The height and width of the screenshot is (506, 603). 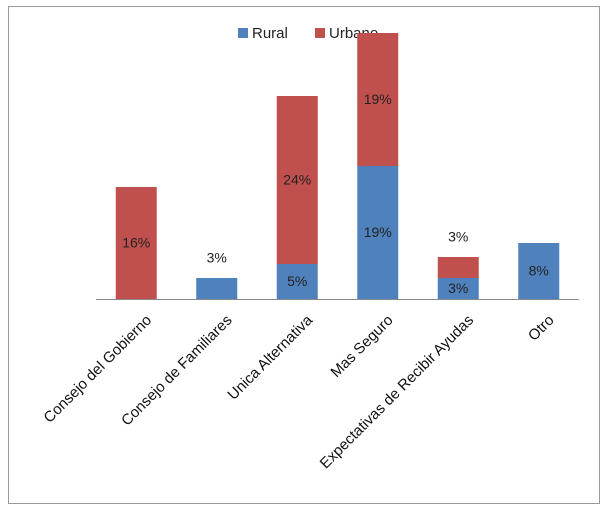 I want to click on bar-rural-expectativas-de-recibir-ayudas, so click(x=458, y=288).